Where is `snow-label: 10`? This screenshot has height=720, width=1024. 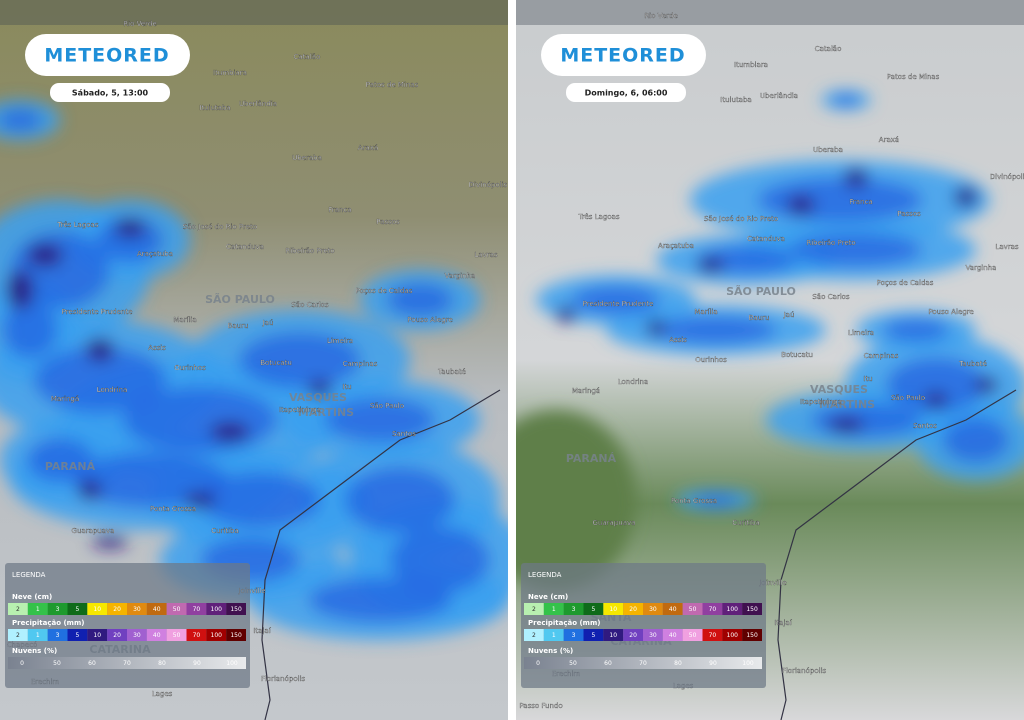
snow-label: 10 is located at coordinates (613, 609).